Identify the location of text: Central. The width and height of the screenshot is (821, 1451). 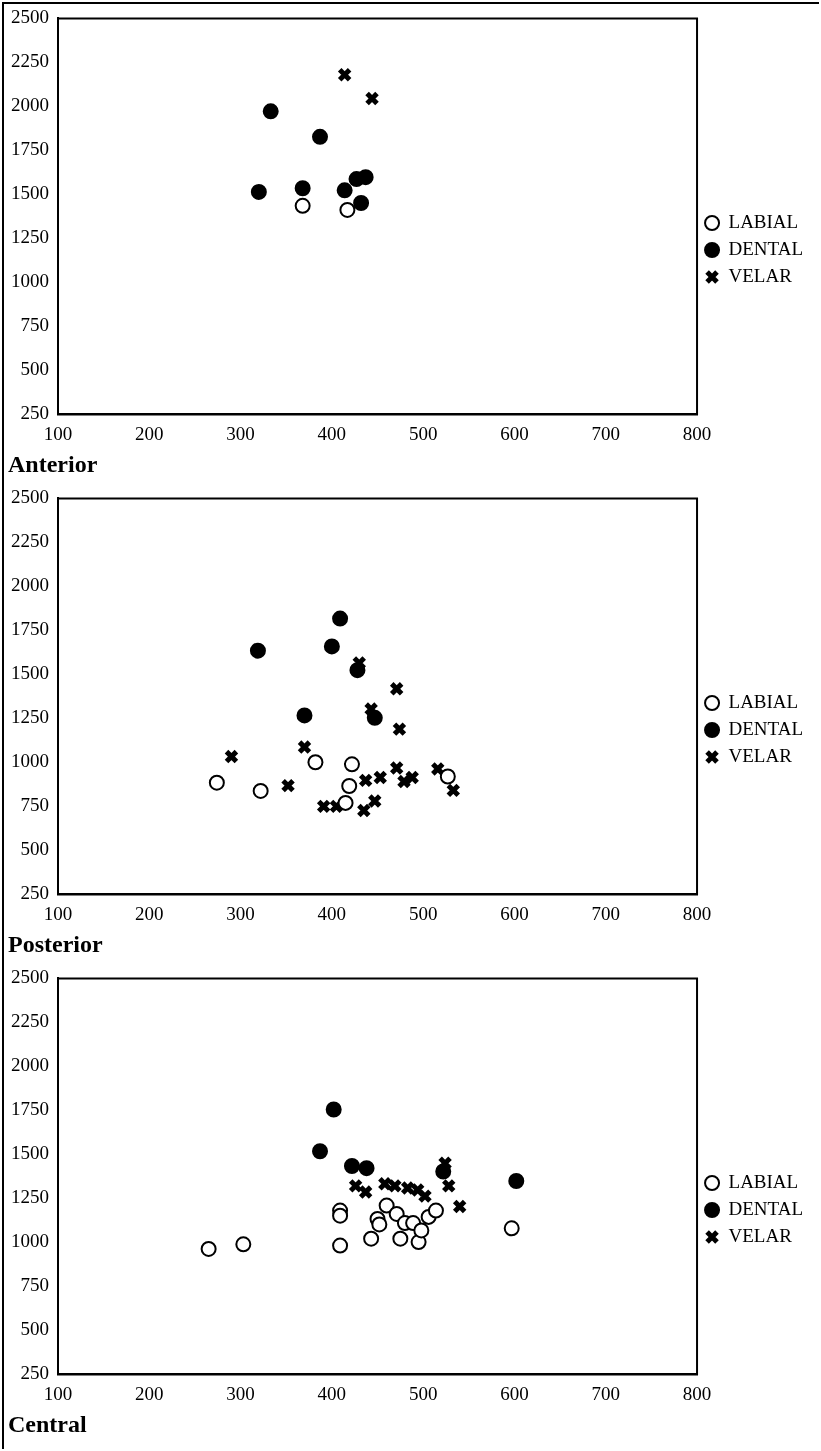
(47, 1423).